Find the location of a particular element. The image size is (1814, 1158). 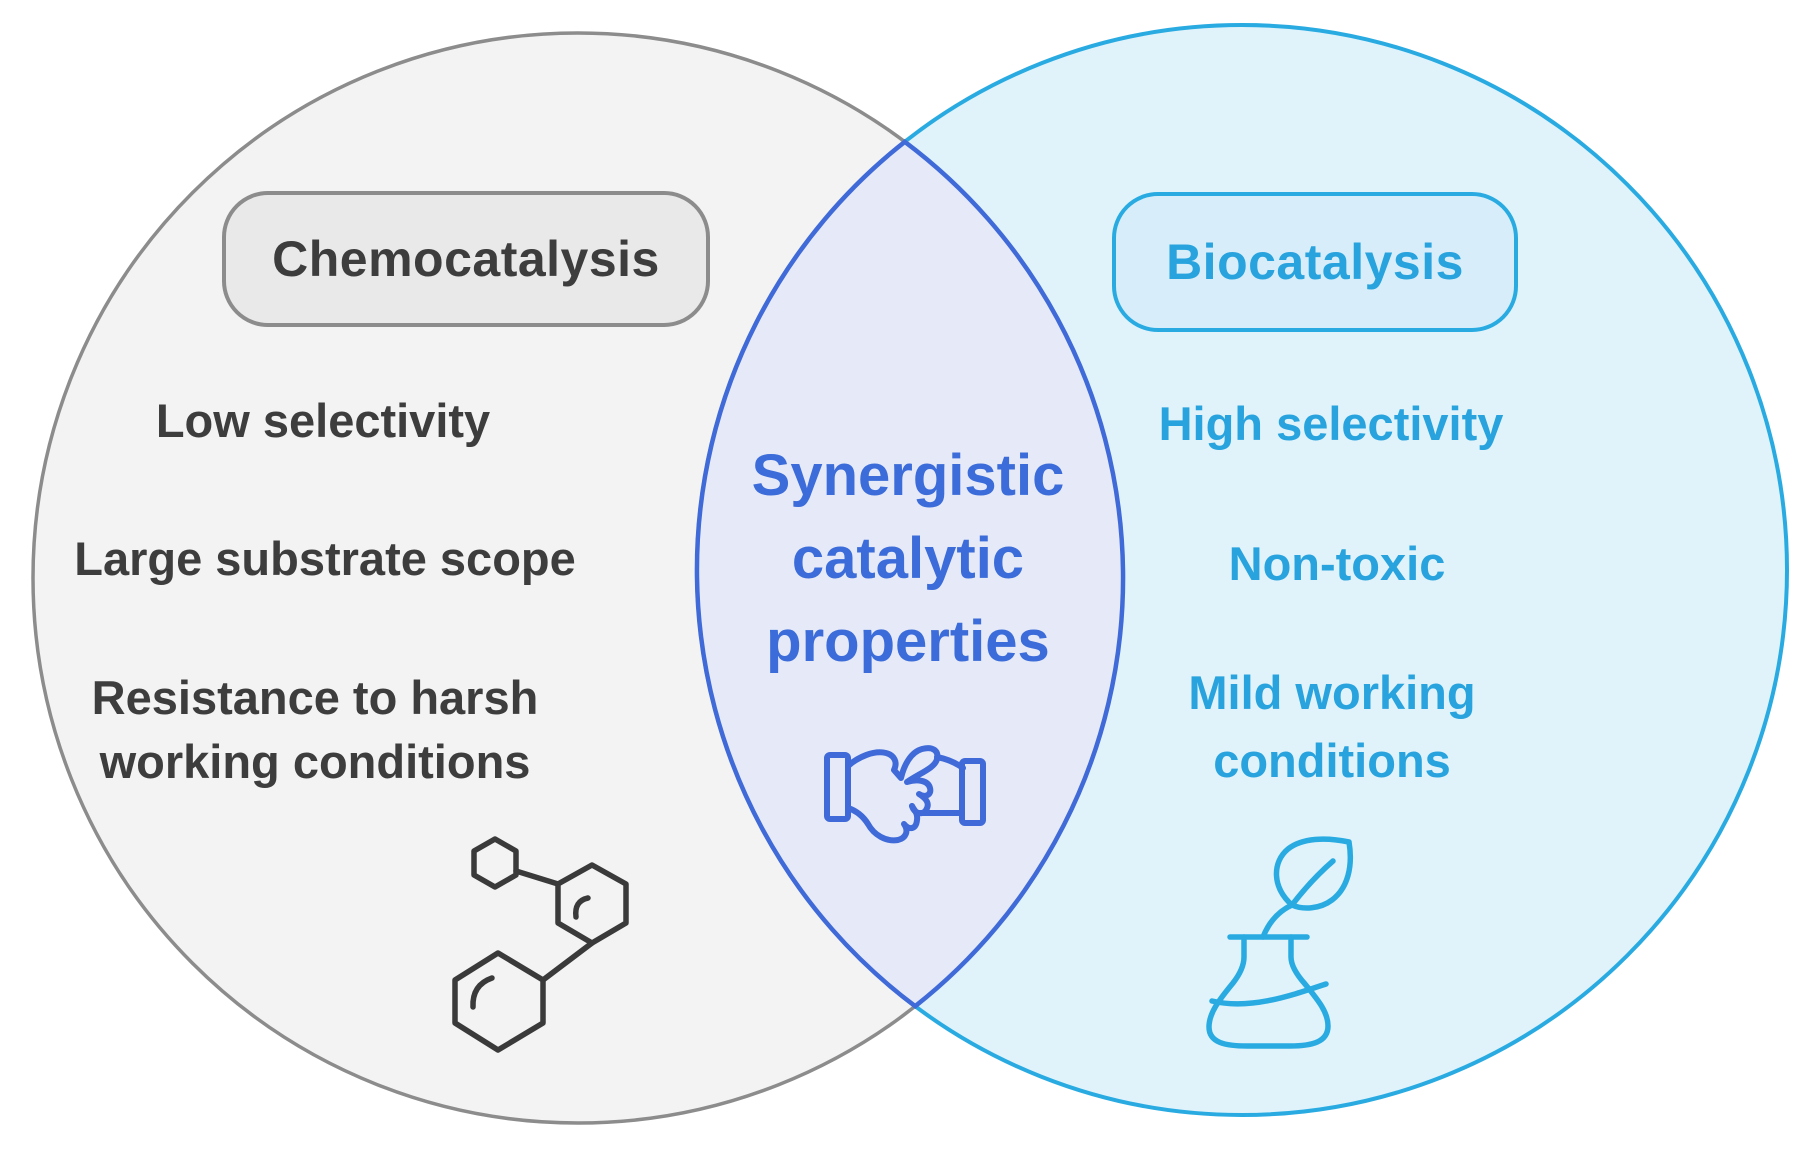

overlap-text-line1: Synergistic is located at coordinates (908, 475).